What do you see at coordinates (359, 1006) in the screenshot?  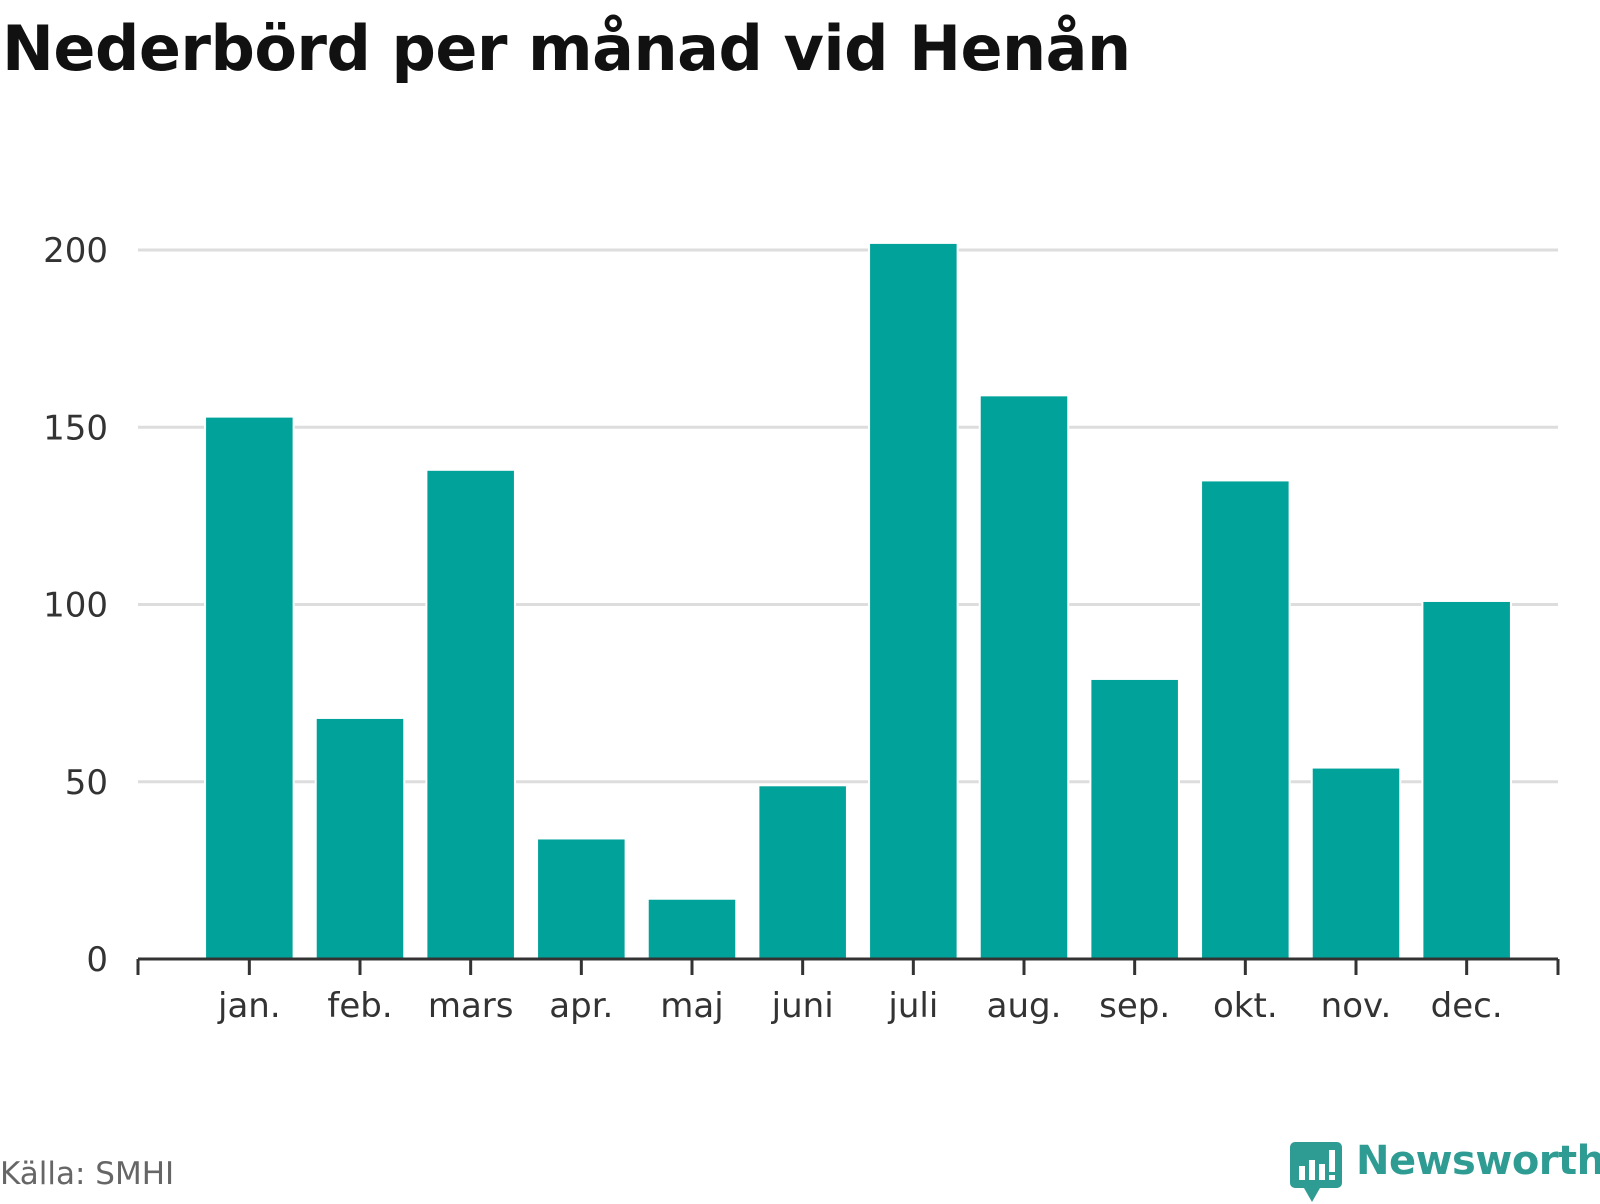 I see `x-tick-label: feb.` at bounding box center [359, 1006].